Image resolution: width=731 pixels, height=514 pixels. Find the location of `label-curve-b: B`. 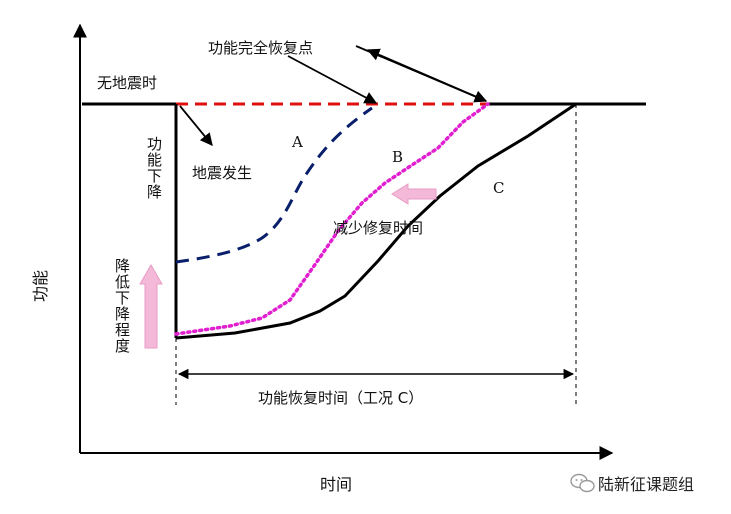

label-curve-b: B is located at coordinates (397, 157).